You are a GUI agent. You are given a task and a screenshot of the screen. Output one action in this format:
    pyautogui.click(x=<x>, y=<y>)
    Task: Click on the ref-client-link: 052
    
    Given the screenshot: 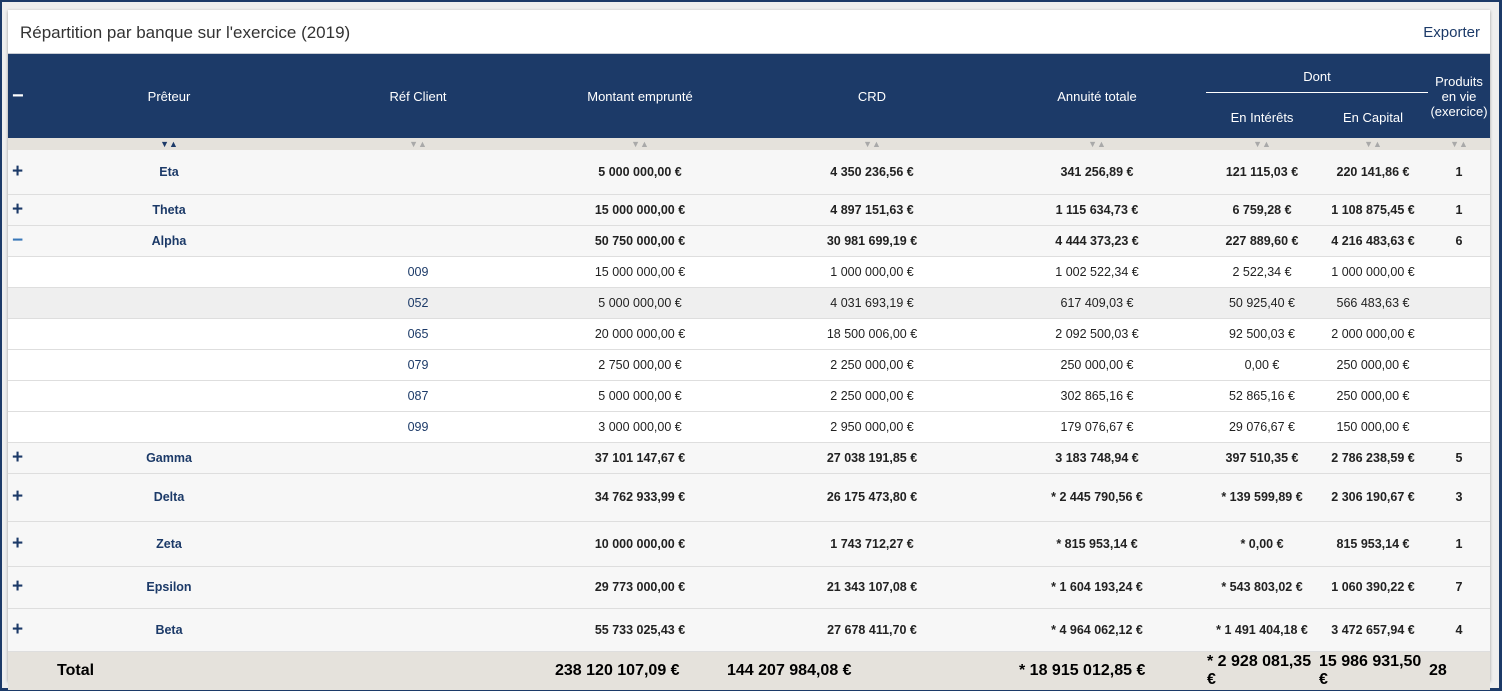 What is the action you would take?
    pyautogui.click(x=418, y=303)
    